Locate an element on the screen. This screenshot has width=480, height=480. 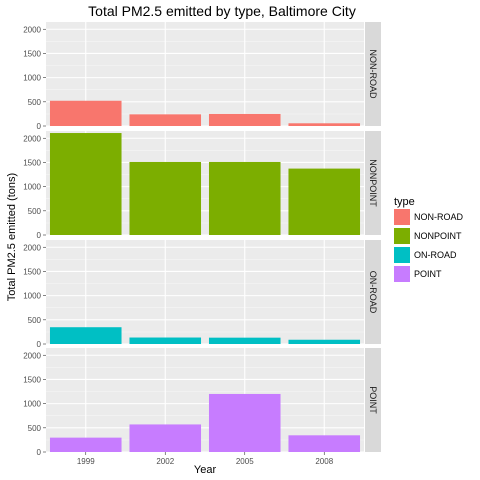
bar-point-2008 is located at coordinates (324, 443).